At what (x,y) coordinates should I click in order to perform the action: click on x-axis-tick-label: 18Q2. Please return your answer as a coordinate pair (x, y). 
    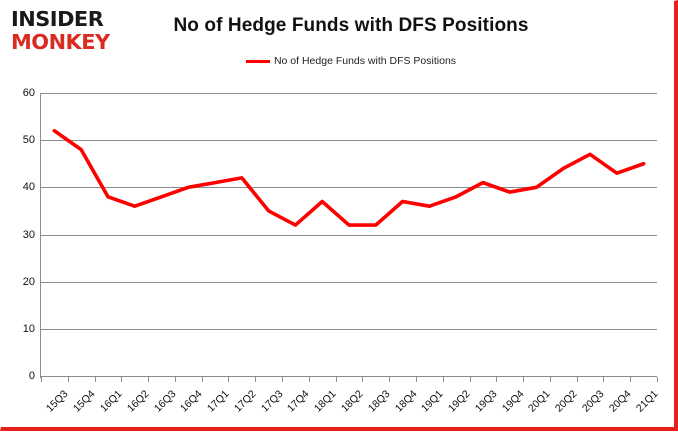
    Looking at the image, I should click on (352, 401).